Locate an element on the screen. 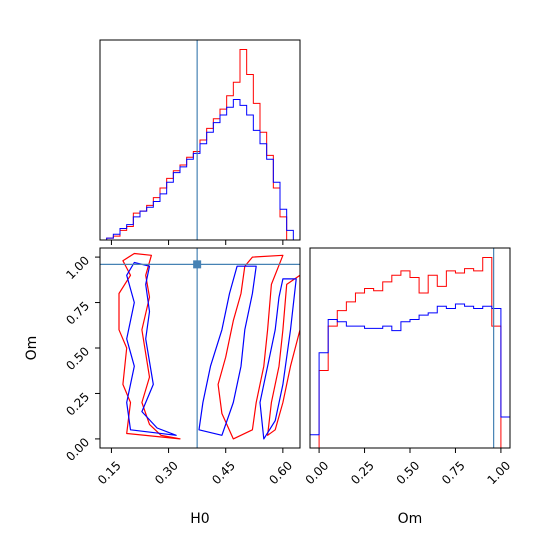 The height and width of the screenshot is (550, 550). contour-h0-om-ytick-label: 0.50 is located at coordinates (77, 358).